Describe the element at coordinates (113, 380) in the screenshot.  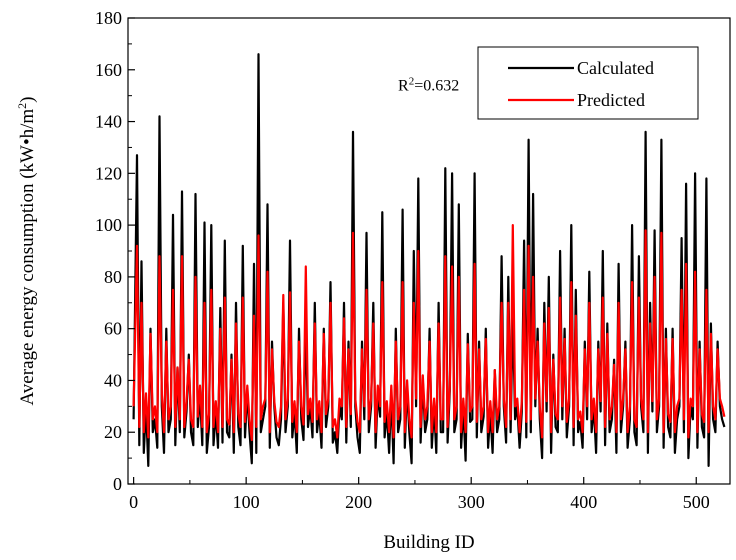
I see `y-tick-label: 40` at that location.